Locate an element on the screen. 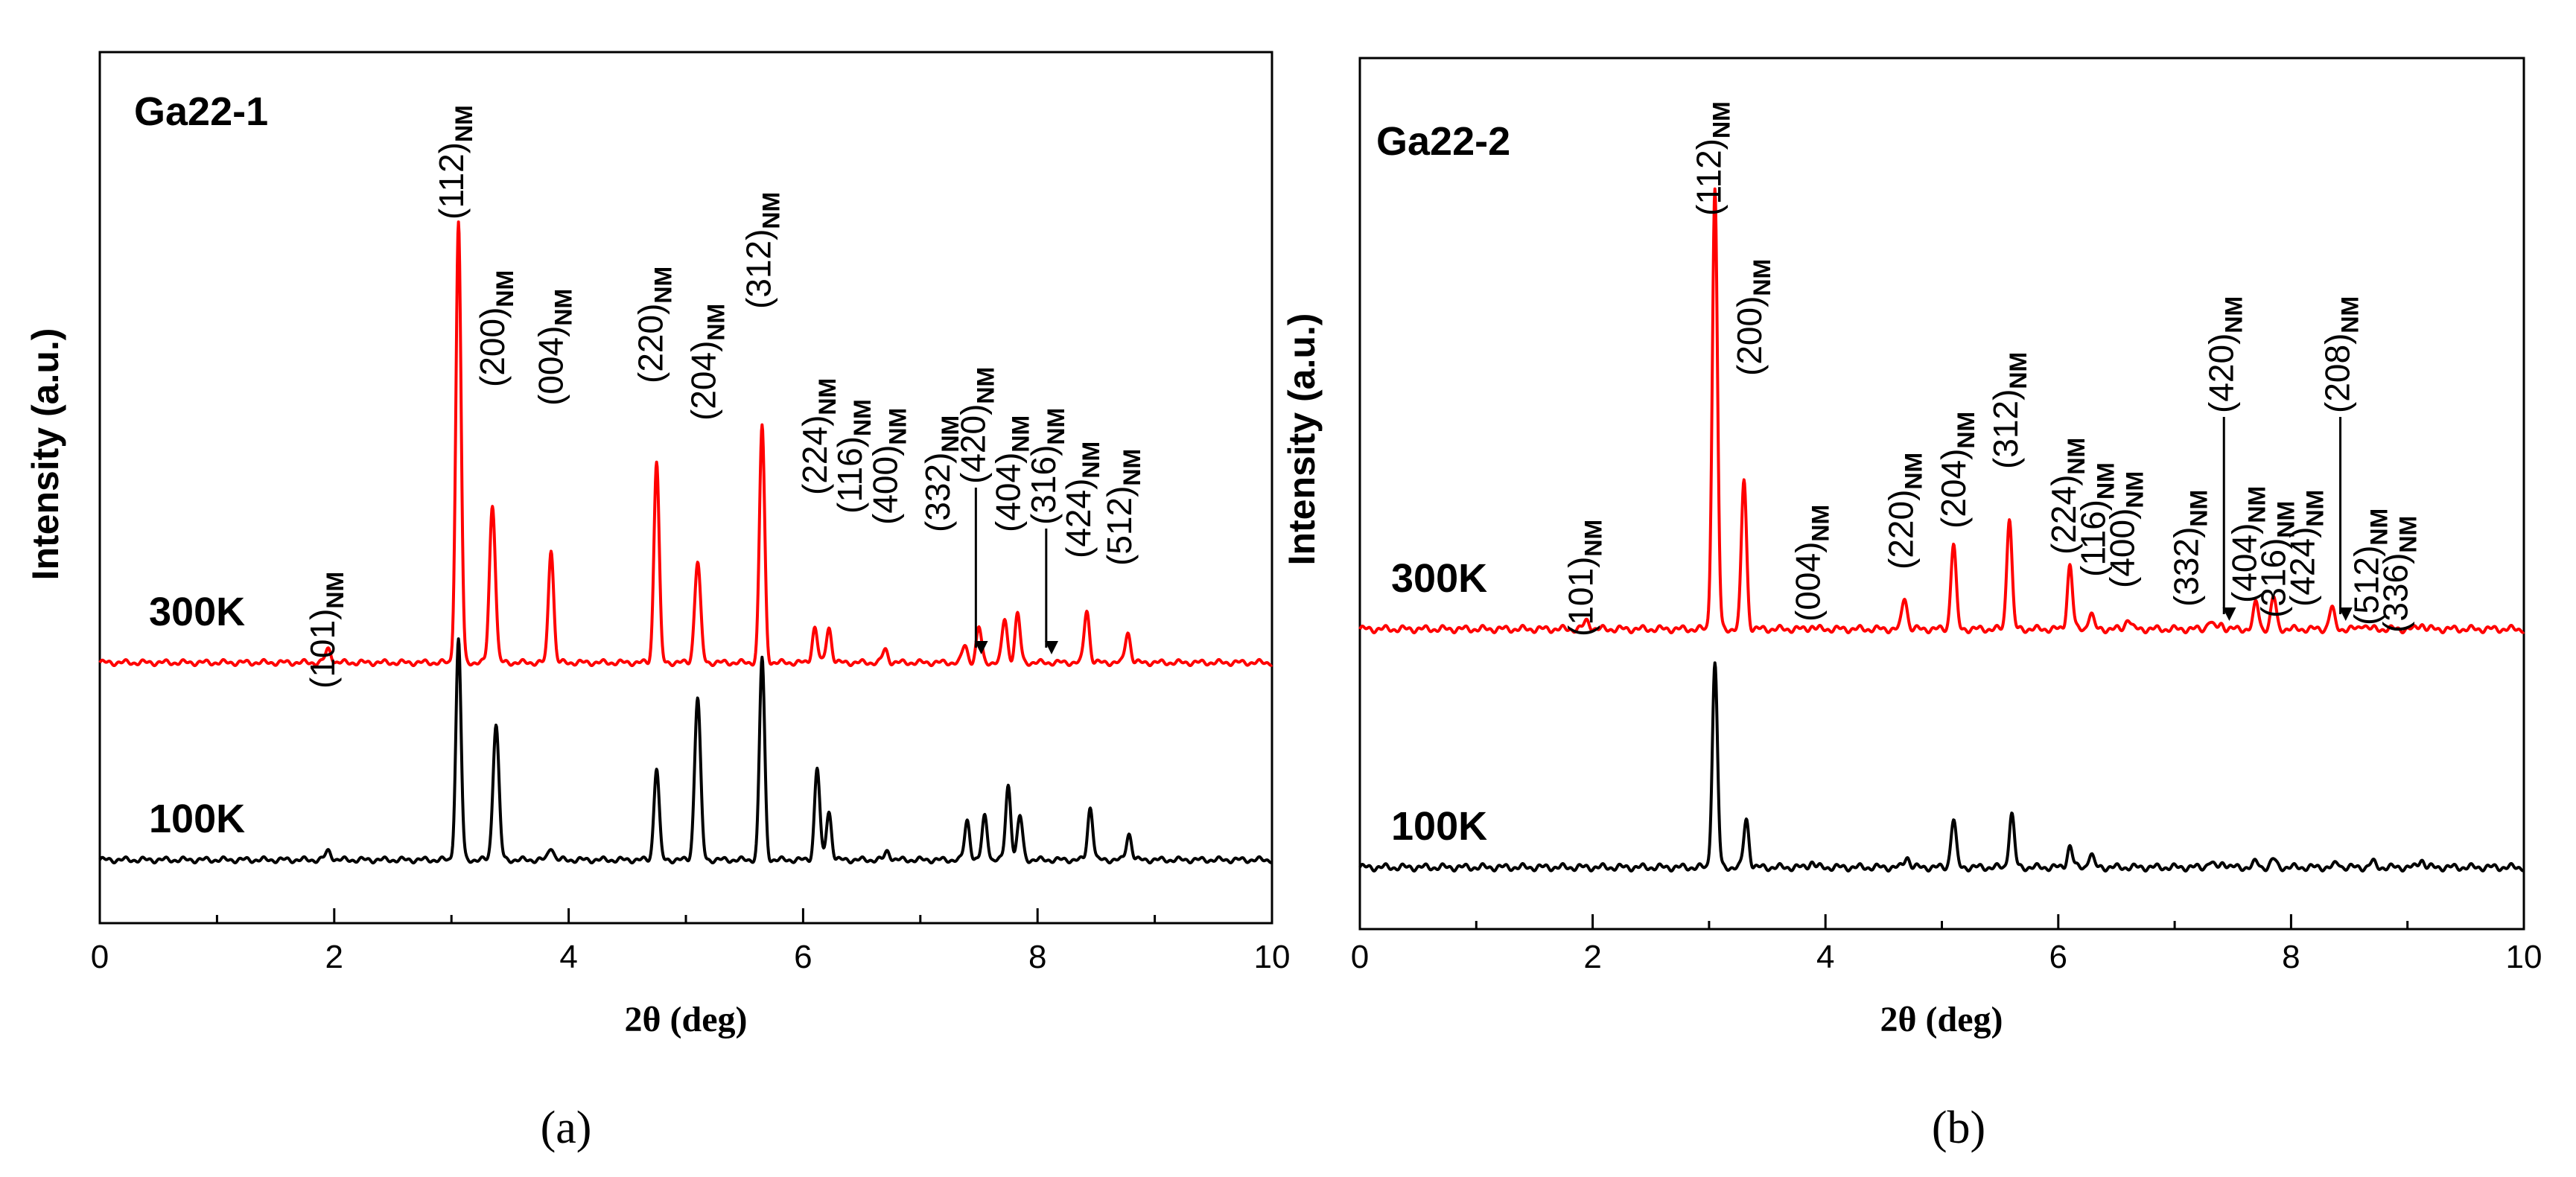  panel-a-xlabel: 2θ (deg) is located at coordinates (685, 1020).